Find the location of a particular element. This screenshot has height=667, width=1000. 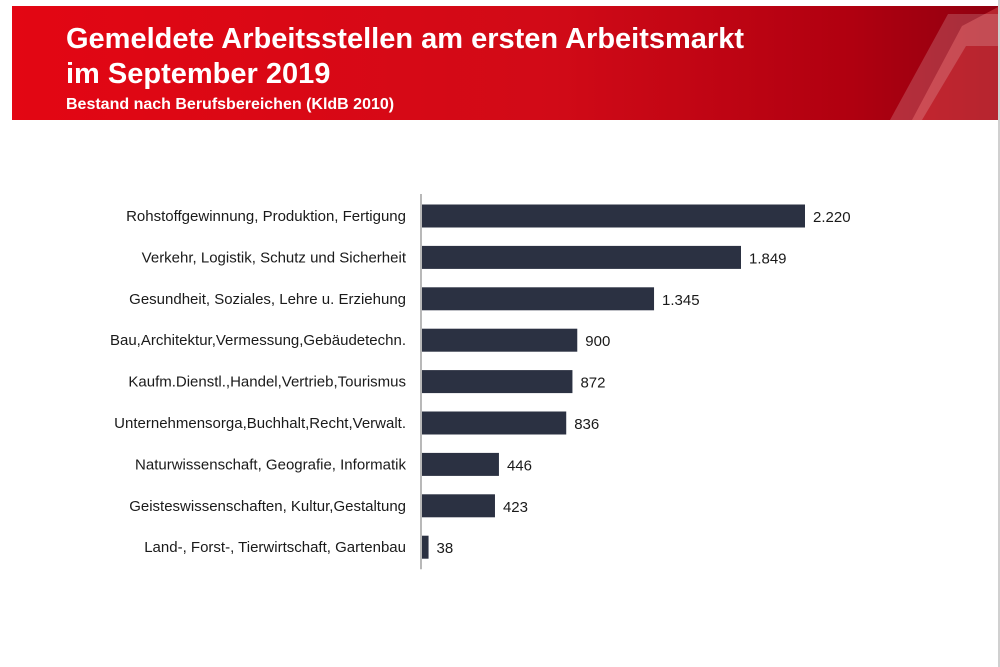

value-label: 1.345 is located at coordinates (681, 300).